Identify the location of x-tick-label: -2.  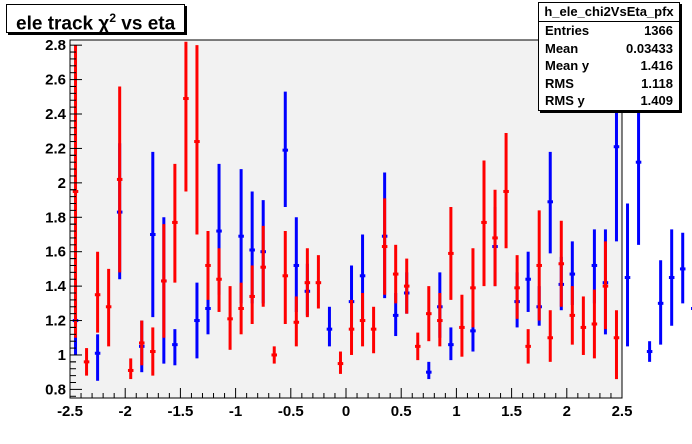
(125, 411).